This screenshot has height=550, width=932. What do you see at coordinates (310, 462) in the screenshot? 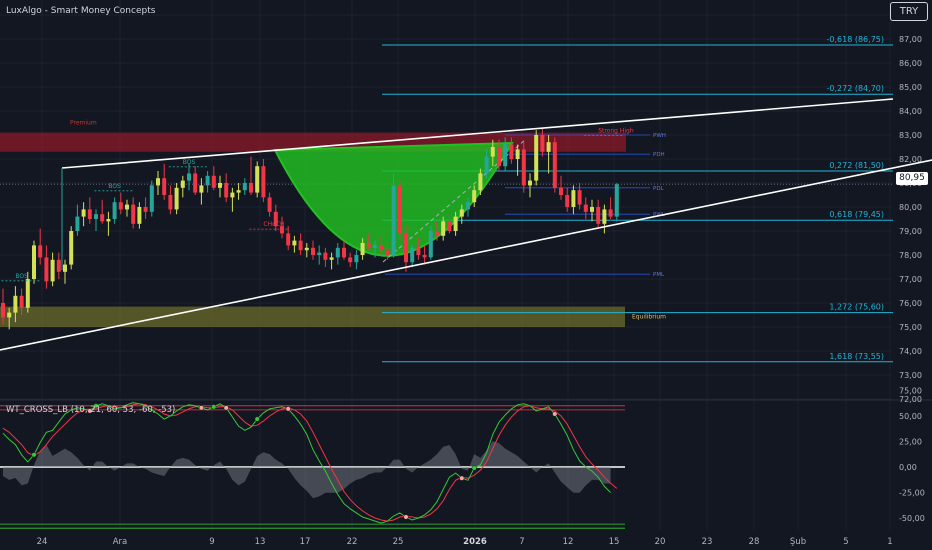
I see `wt2-line` at bounding box center [310, 462].